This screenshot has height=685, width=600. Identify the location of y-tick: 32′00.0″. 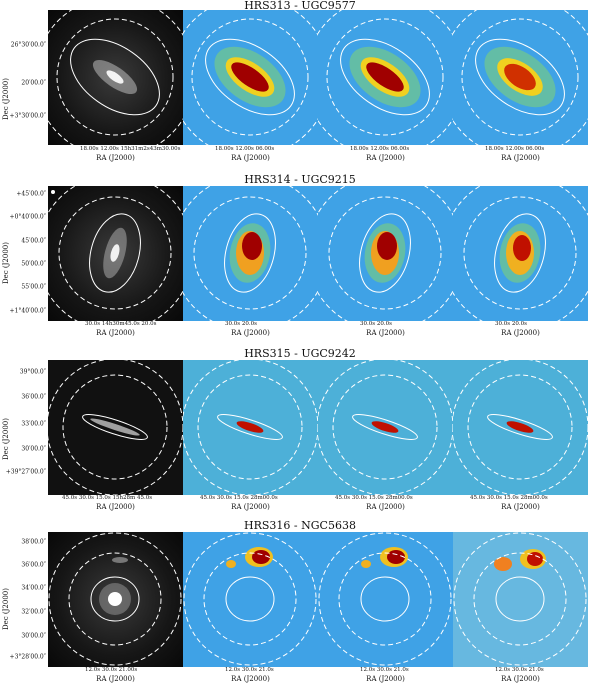
(33, 612).